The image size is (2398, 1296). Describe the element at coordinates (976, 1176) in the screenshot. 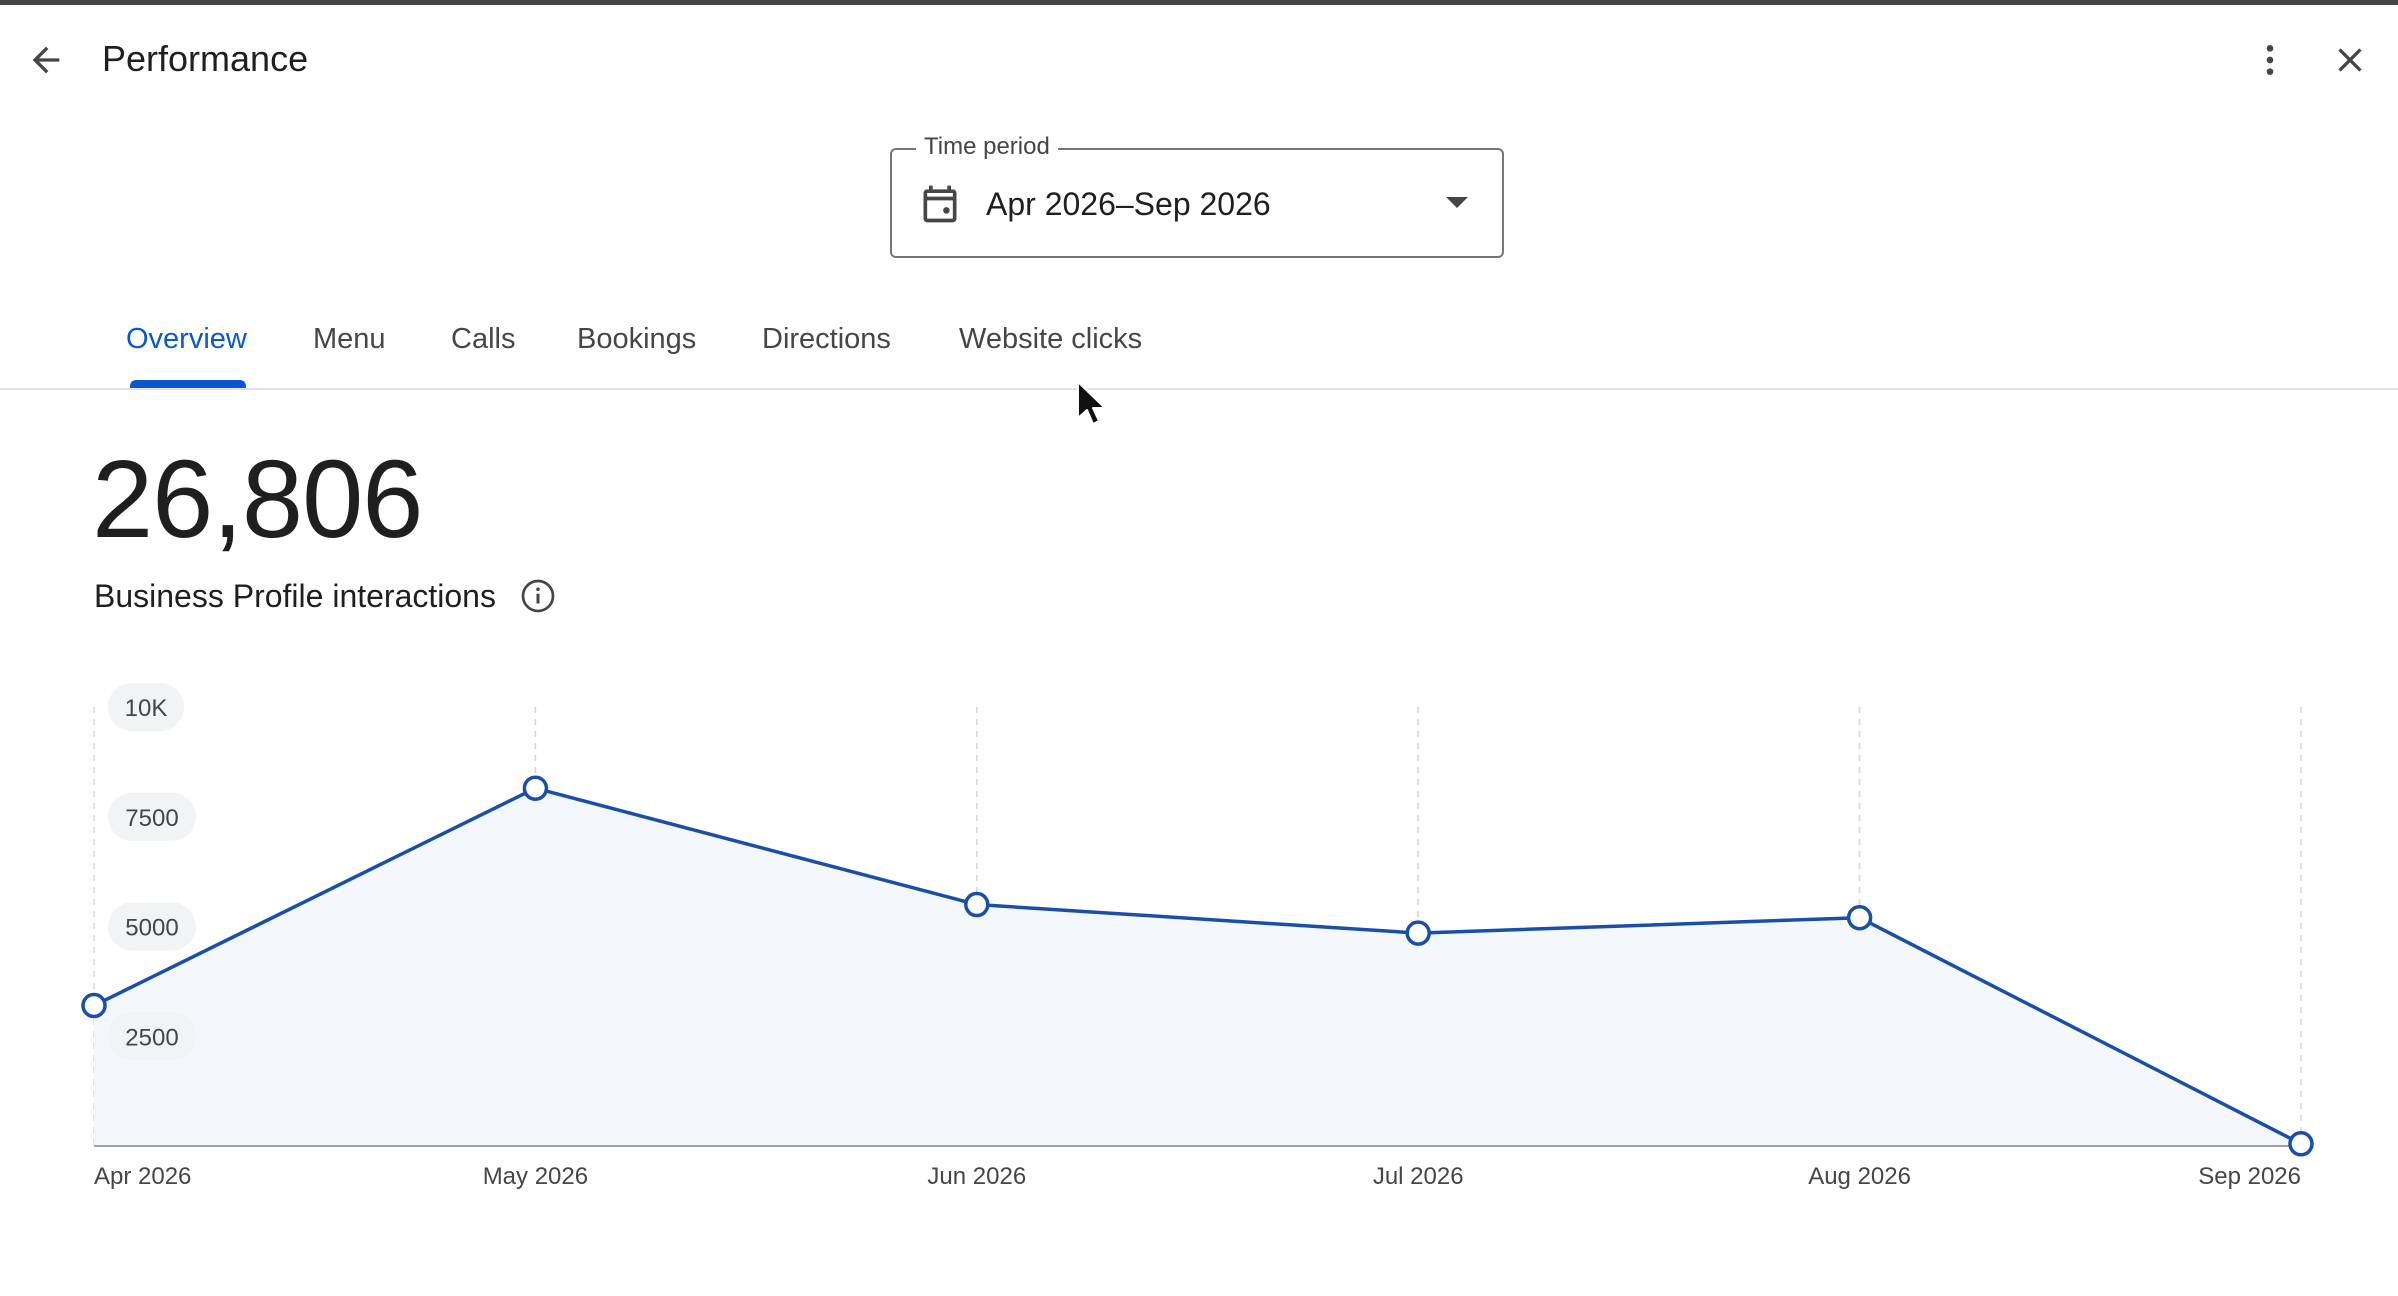

I see `x-tick-label-3: Jun 2026` at that location.